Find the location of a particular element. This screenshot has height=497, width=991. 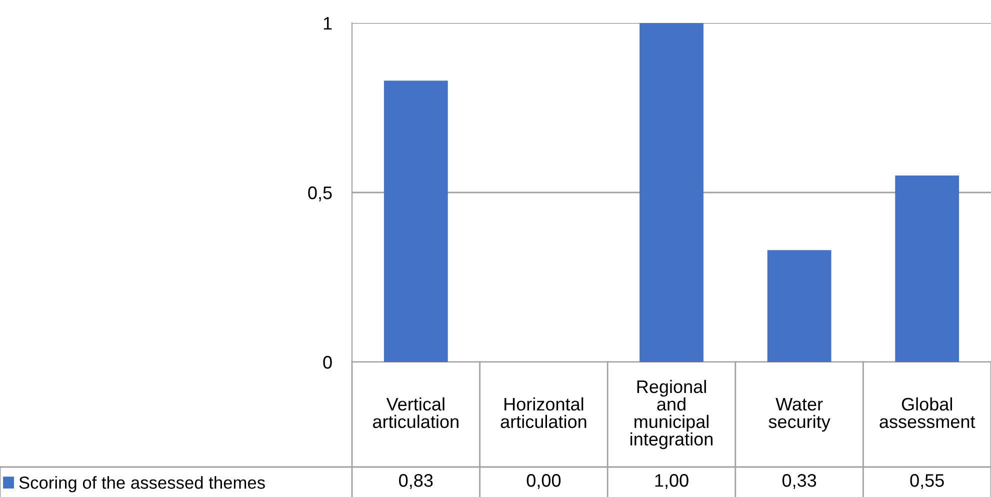

x-tick-label: Water security is located at coordinates (799, 415).